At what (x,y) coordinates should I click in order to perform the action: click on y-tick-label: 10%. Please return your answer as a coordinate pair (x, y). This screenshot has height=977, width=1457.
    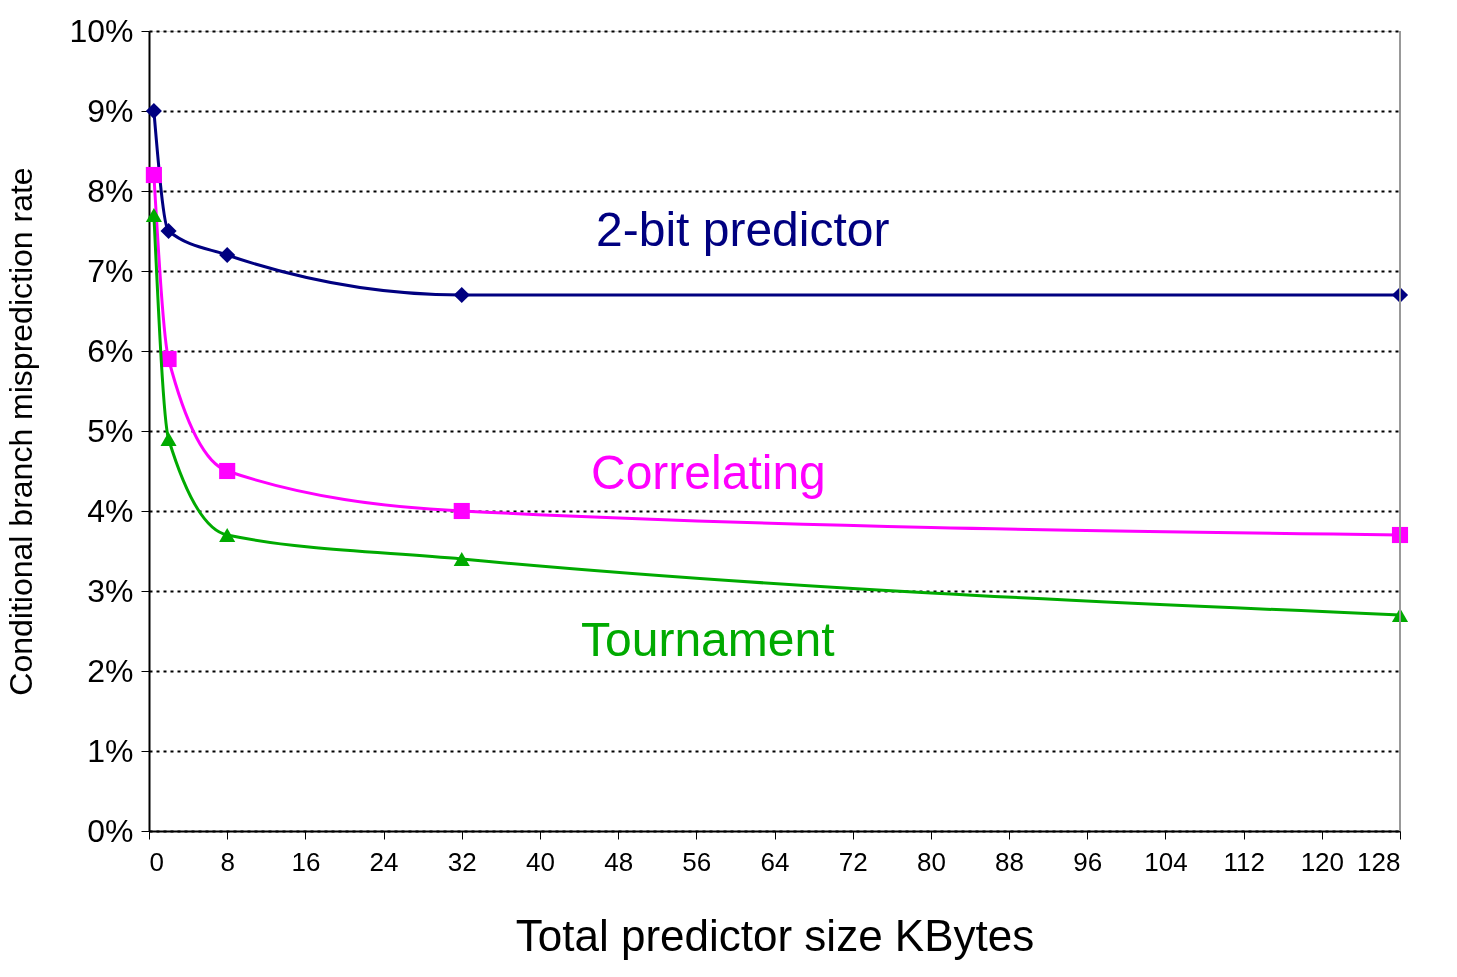
    Looking at the image, I should click on (101, 30).